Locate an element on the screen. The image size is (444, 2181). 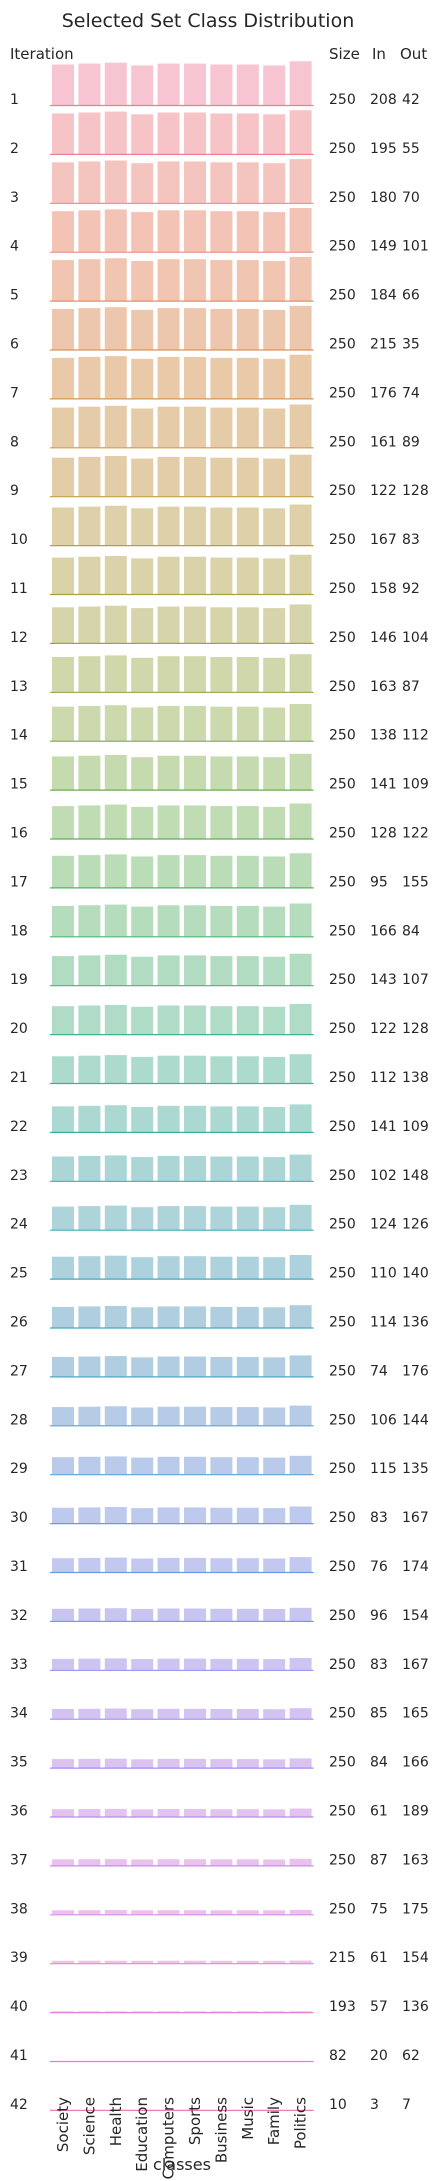
stat-out: 70 is located at coordinates (411, 198).